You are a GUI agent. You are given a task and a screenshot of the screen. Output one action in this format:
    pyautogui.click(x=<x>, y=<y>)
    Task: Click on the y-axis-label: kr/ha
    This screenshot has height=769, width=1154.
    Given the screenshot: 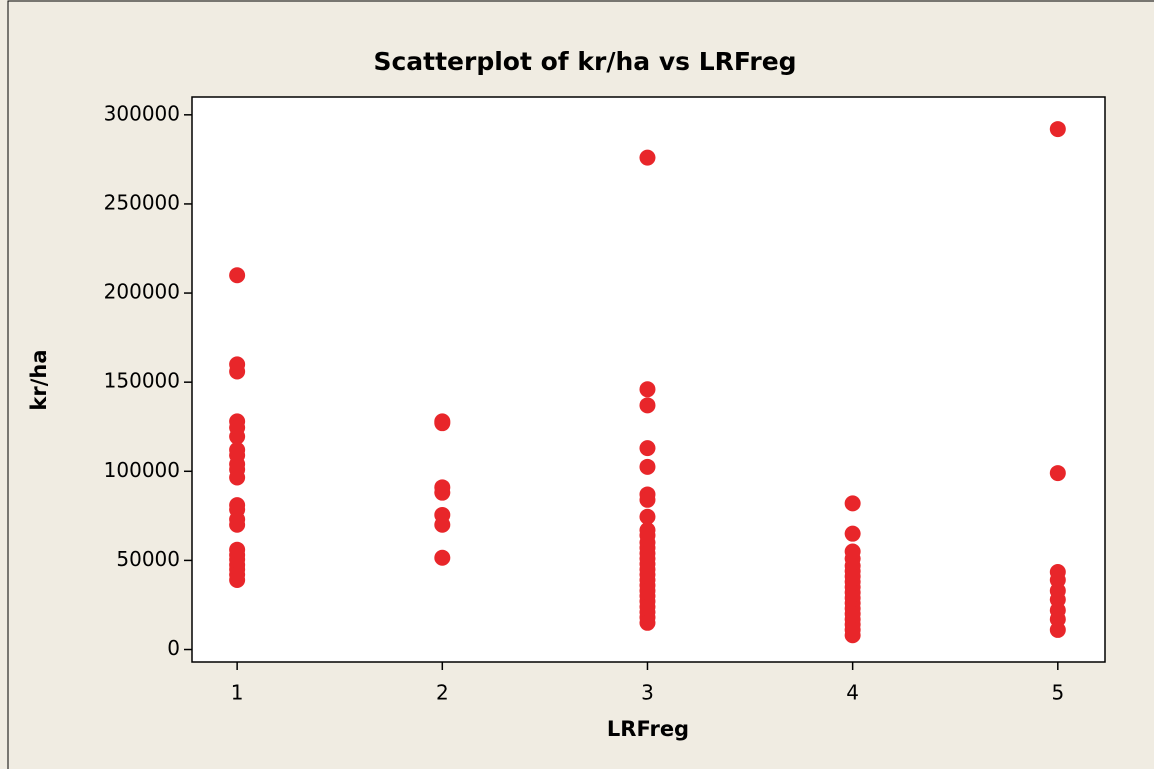 What is the action you would take?
    pyautogui.click(x=39, y=379)
    